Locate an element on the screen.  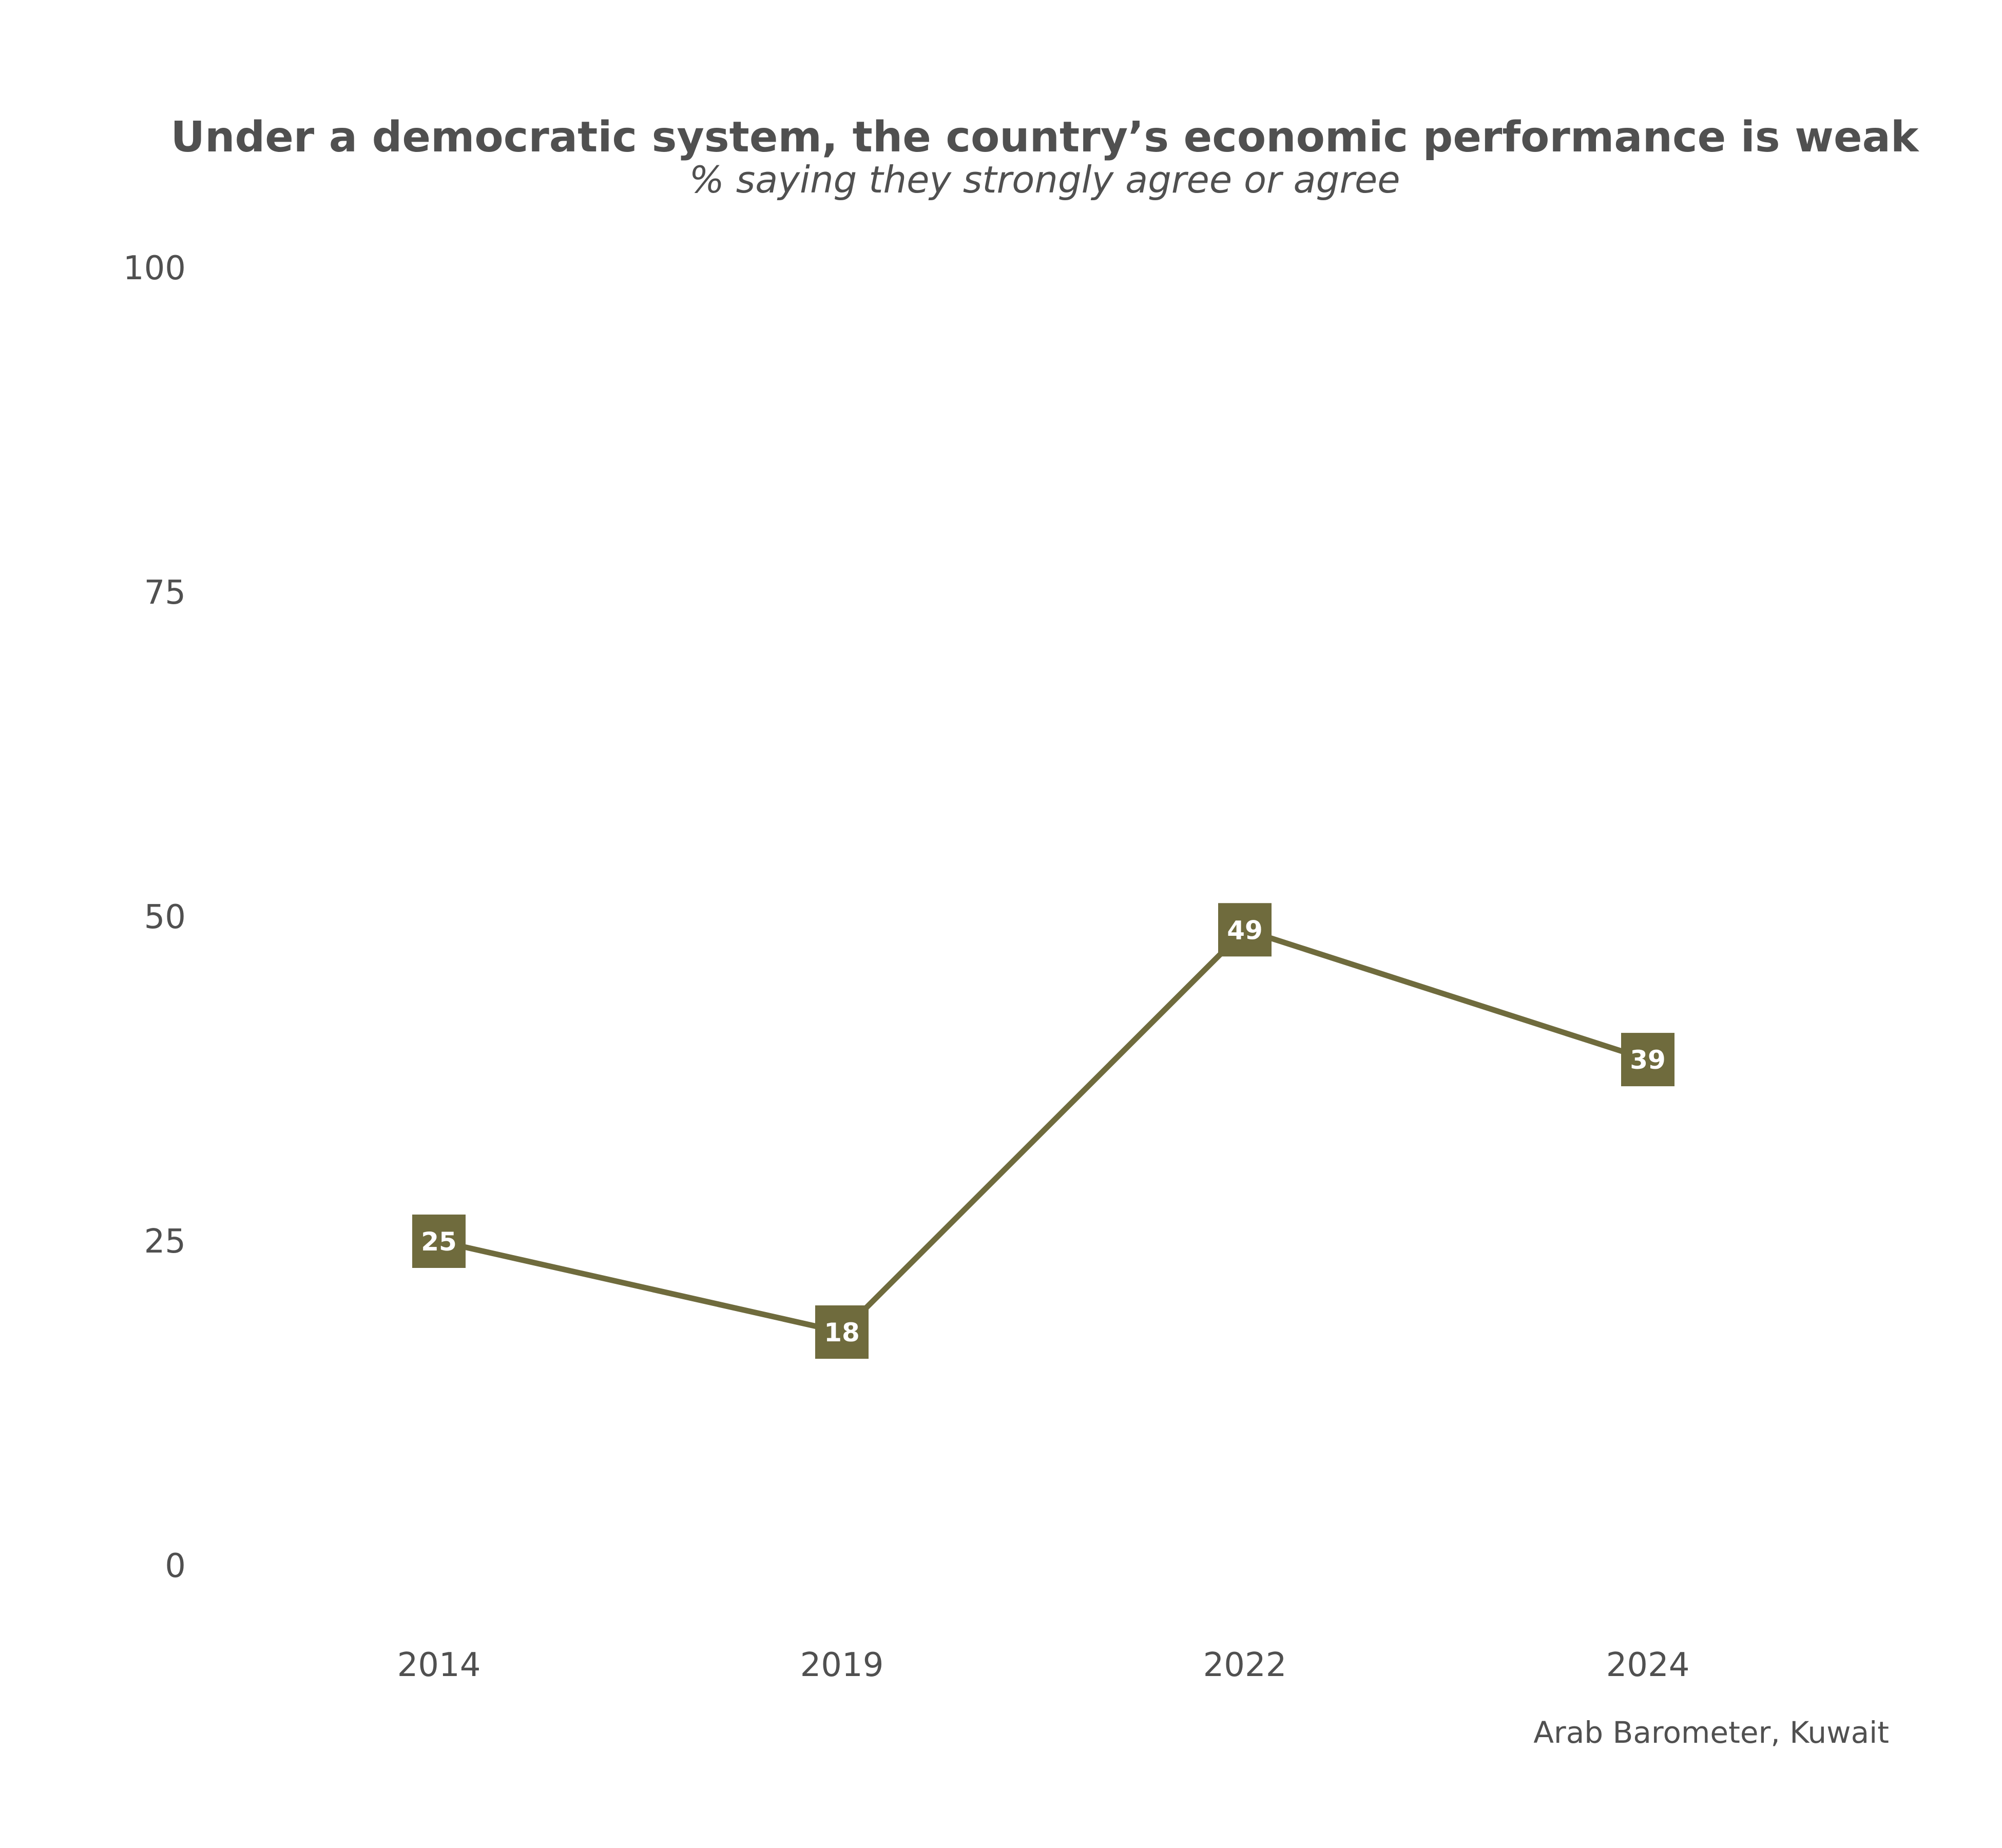
data-point-label: 25 is located at coordinates (439, 1242).